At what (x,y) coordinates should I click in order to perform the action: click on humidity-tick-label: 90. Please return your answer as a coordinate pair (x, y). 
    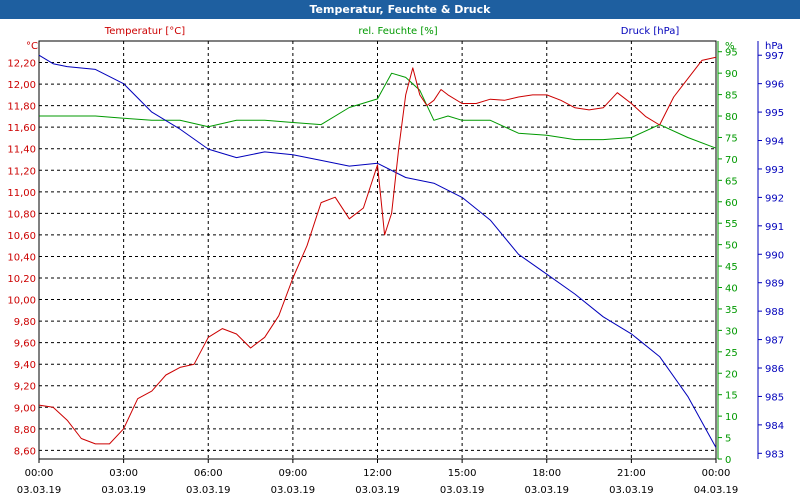
    Looking at the image, I should click on (731, 74).